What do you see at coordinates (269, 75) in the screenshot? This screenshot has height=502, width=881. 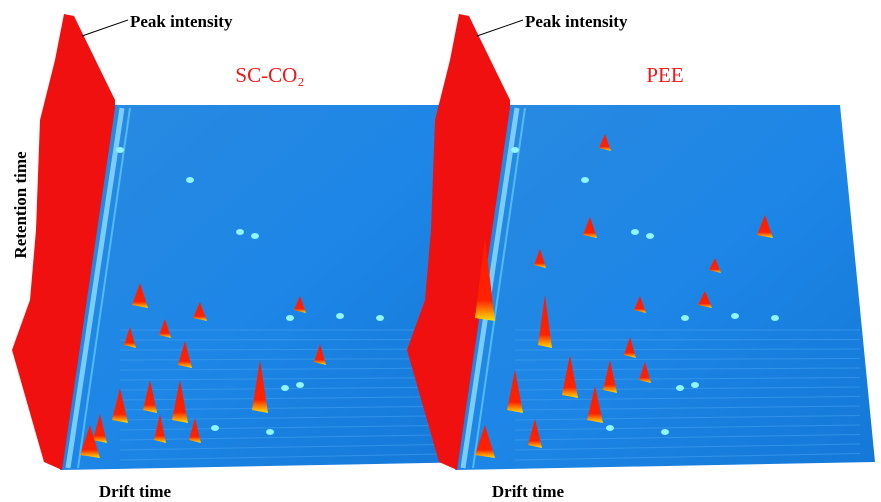 I see `panel-title: SC-CO₂` at bounding box center [269, 75].